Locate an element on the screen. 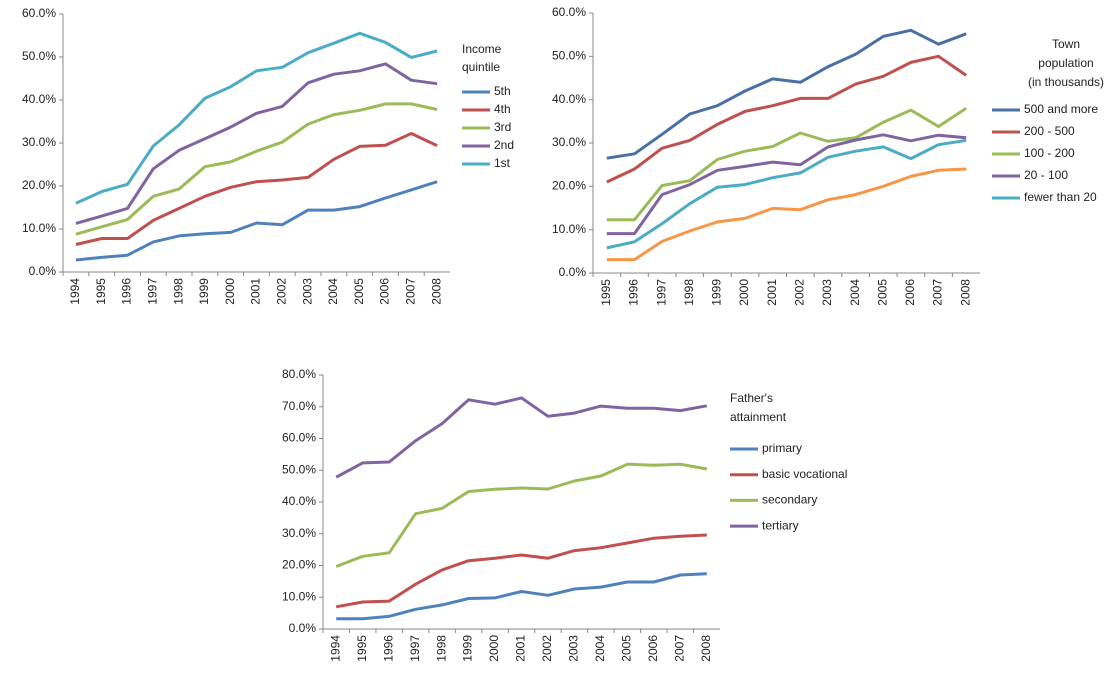 The height and width of the screenshot is (681, 1119). legend-label: 4th is located at coordinates (502, 109).